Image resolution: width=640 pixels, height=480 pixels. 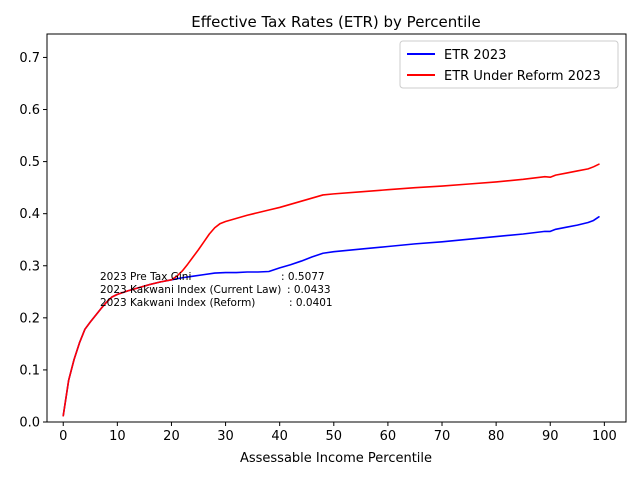 What do you see at coordinates (336, 458) in the screenshot?
I see `x-axis-label: Assessable Income Percentile` at bounding box center [336, 458].